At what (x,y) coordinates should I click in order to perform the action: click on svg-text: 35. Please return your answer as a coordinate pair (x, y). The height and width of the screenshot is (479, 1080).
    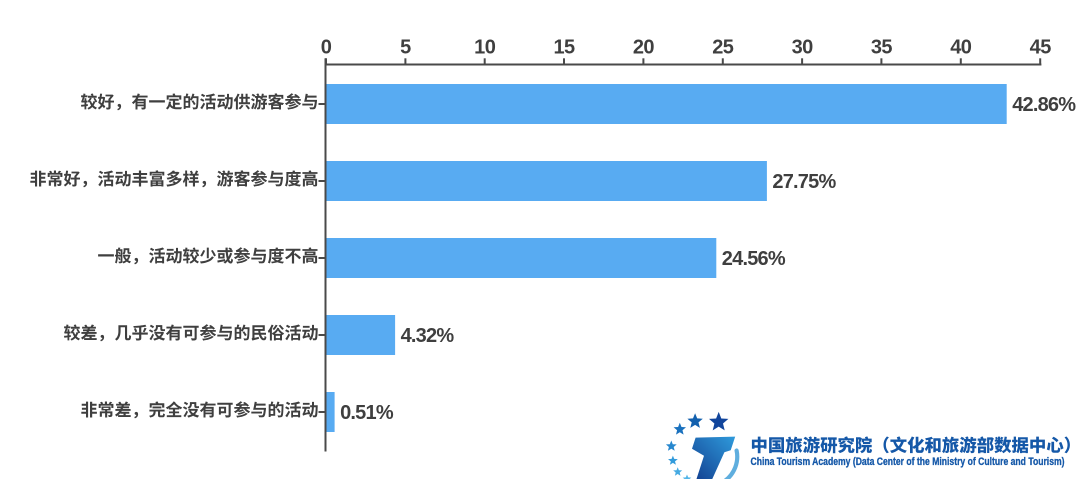
    Looking at the image, I should click on (882, 48).